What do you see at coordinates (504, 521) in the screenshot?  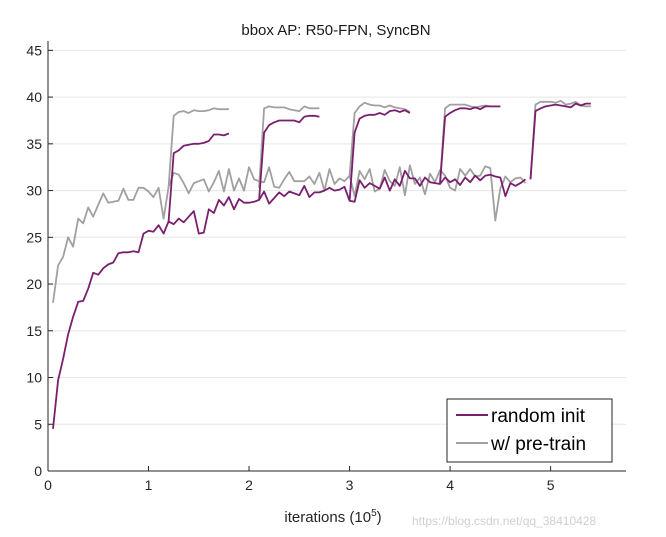 I see `watermark-text: https://blog.csdn.net/qq_38410428` at bounding box center [504, 521].